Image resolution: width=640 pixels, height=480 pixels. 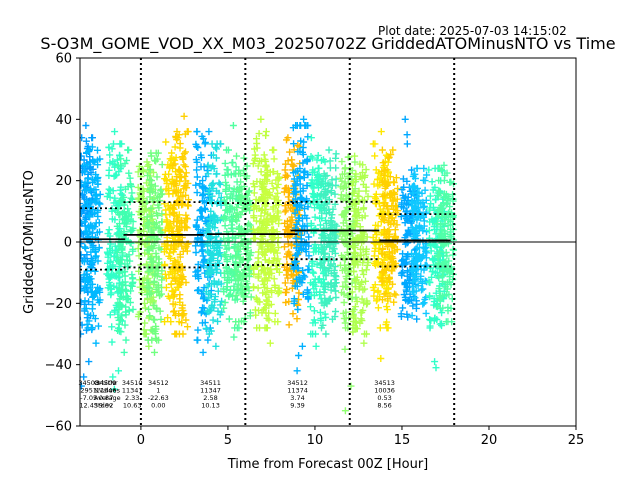 I want to click on stats-value: 1, so click(x=158, y=391).